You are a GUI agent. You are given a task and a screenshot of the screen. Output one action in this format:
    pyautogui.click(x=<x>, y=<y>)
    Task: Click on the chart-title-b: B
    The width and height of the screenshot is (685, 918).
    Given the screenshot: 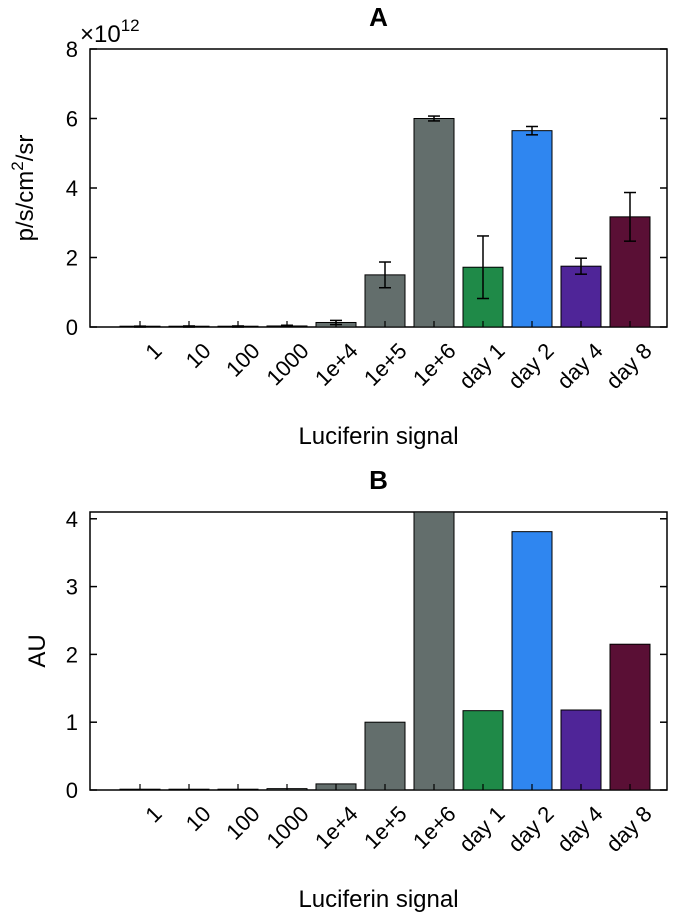 What is the action you would take?
    pyautogui.click(x=378, y=480)
    